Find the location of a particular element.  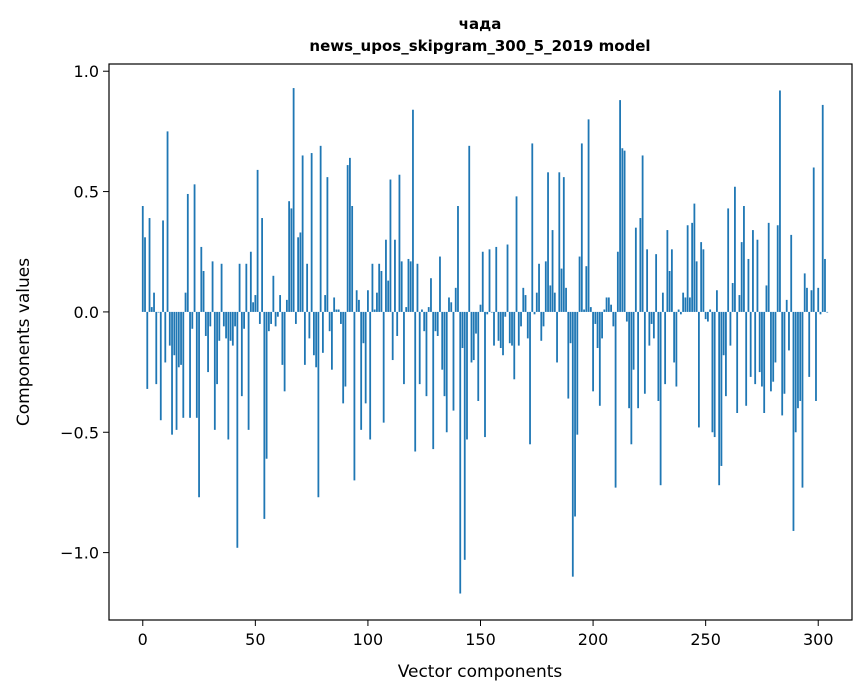

y-tick-label: 1.0 is located at coordinates (86, 71).